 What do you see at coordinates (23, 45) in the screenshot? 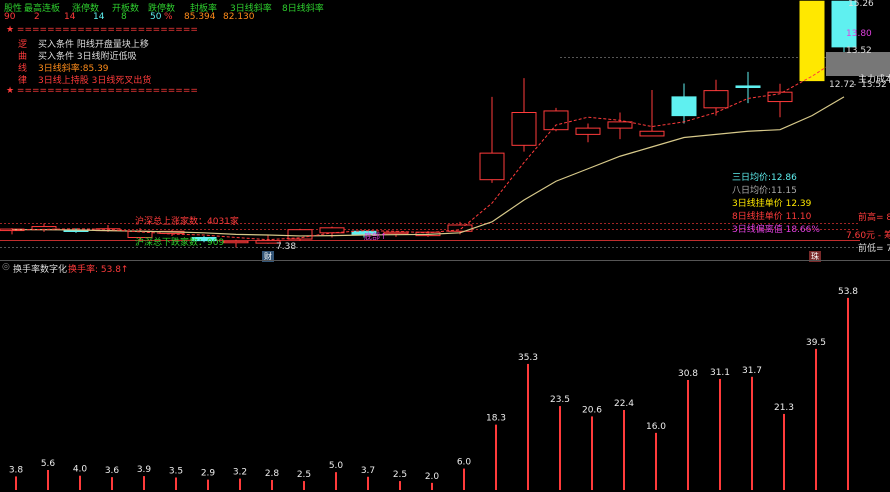
I see `signal-tag: 逻` at bounding box center [23, 45].